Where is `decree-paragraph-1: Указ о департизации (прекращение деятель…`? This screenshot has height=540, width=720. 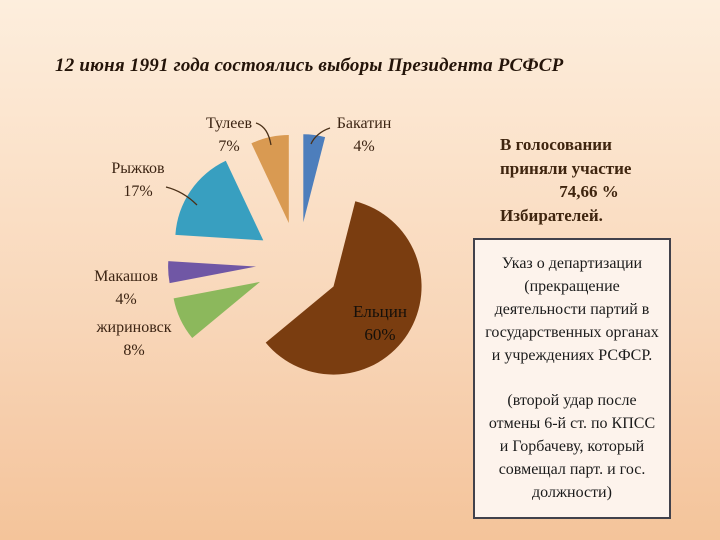 decree-paragraph-1: Указ о департизации (прекращение деятель… is located at coordinates (572, 309).